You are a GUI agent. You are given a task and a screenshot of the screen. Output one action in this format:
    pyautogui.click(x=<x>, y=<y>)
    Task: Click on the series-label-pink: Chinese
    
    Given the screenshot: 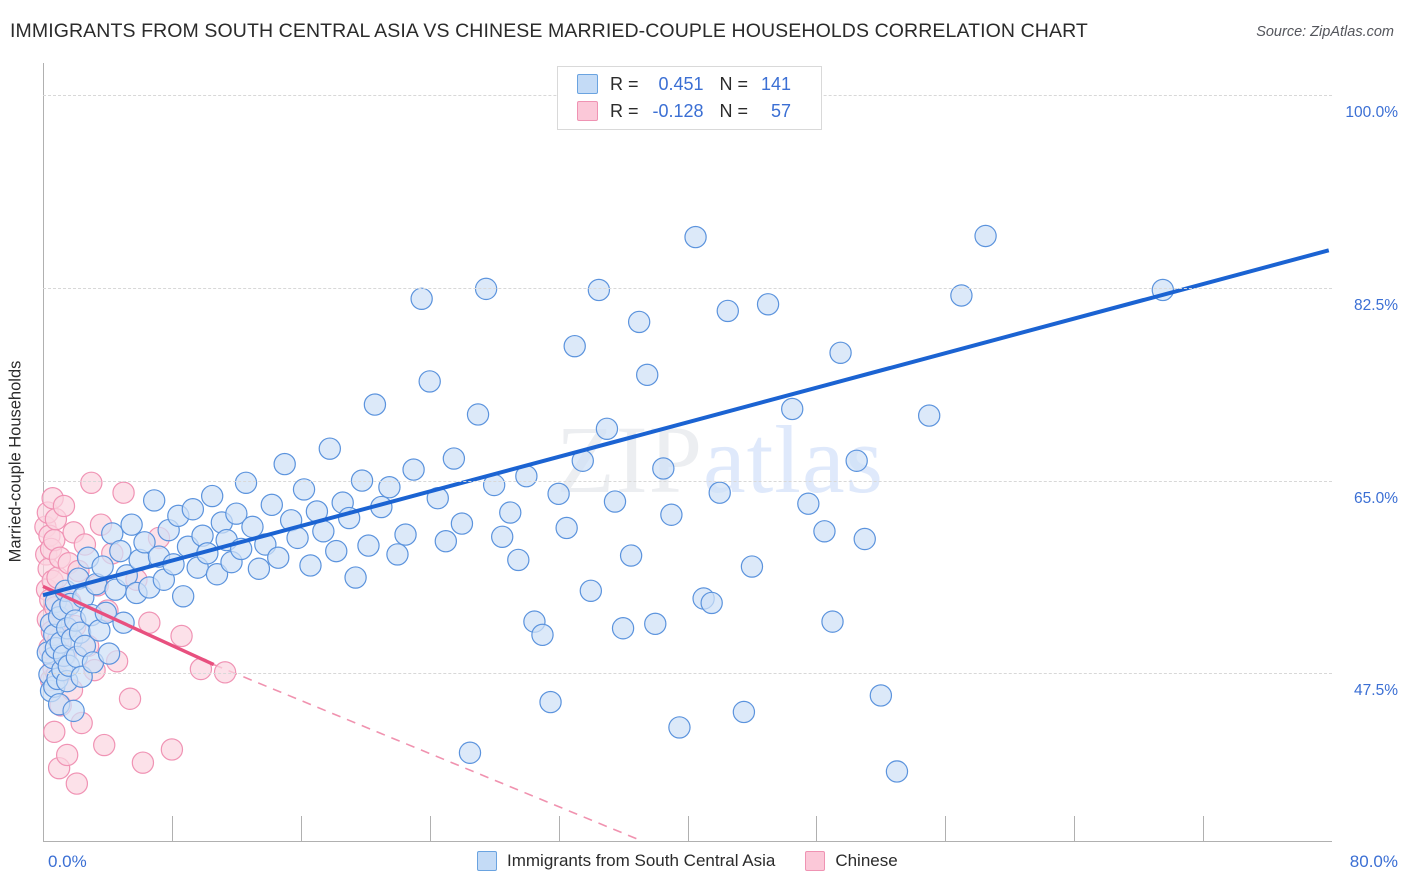 What is the action you would take?
    pyautogui.click(x=866, y=860)
    